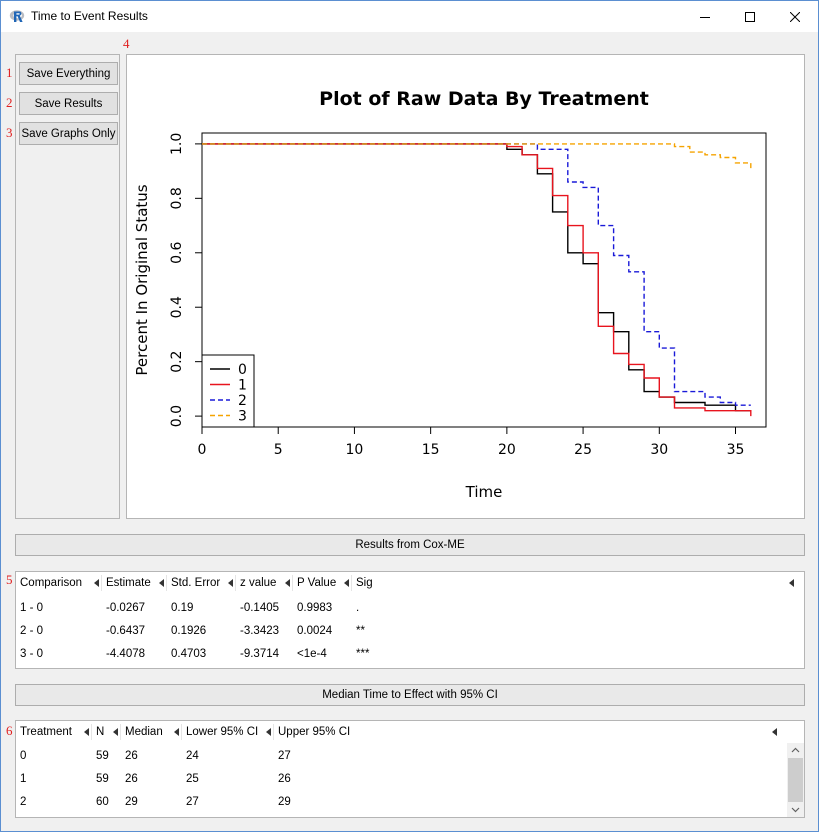 This screenshot has width=819, height=832. I want to click on median-column-header: Median, so click(151, 732).